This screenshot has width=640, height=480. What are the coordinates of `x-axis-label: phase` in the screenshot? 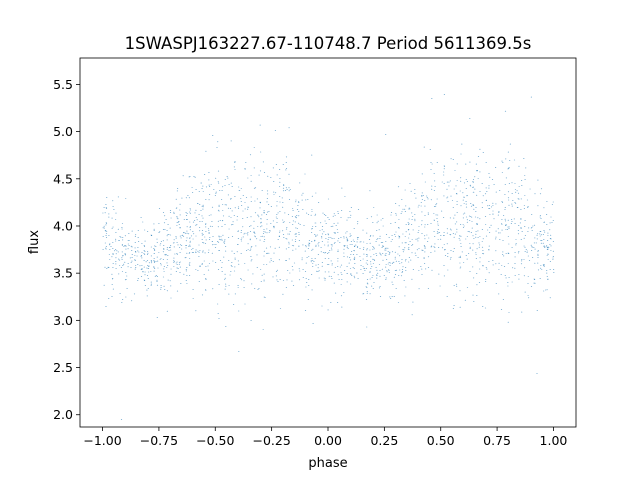 It's located at (327, 463).